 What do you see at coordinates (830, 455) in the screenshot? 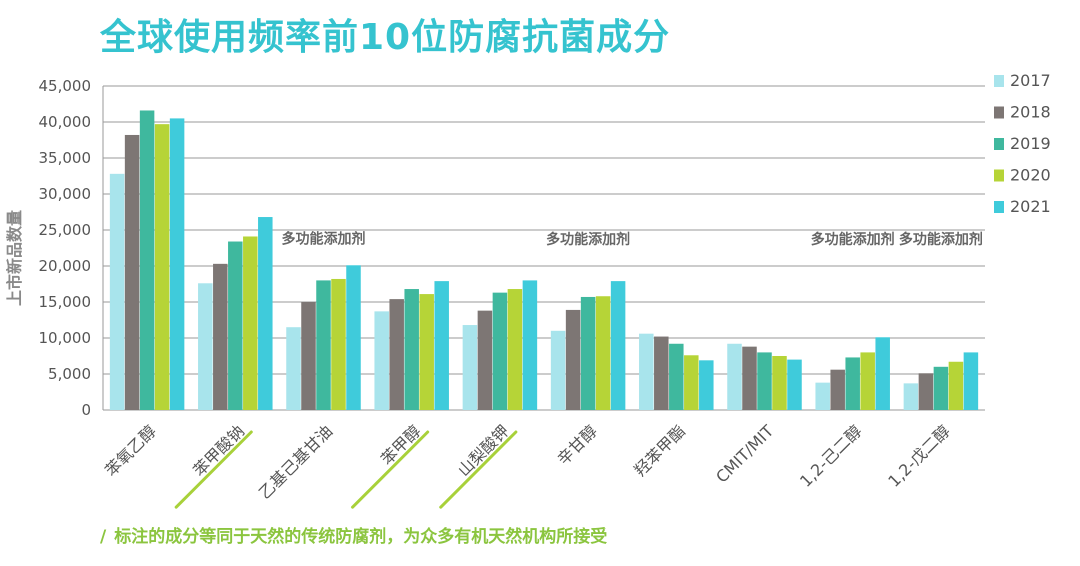
I see `category-label: 1,2-己二醇` at bounding box center [830, 455].